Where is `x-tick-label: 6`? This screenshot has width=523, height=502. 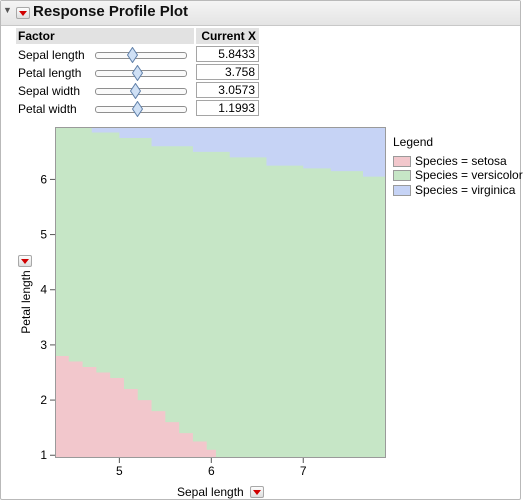
x-tick-label: 6 is located at coordinates (211, 471).